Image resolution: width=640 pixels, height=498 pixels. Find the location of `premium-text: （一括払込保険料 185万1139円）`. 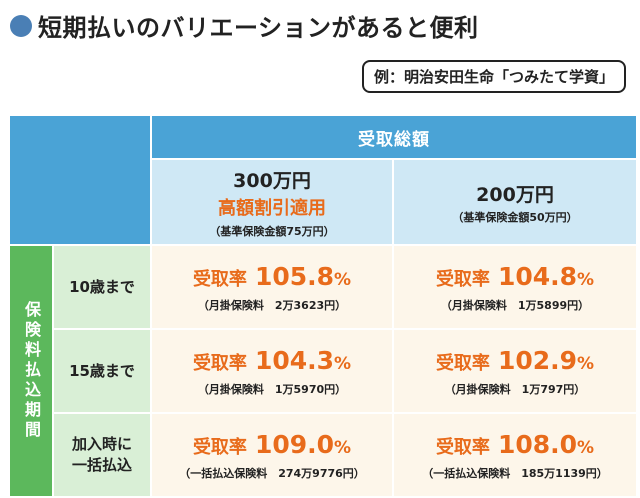

premium-text: （一括払込保険料 185万1139円） is located at coordinates (515, 473).